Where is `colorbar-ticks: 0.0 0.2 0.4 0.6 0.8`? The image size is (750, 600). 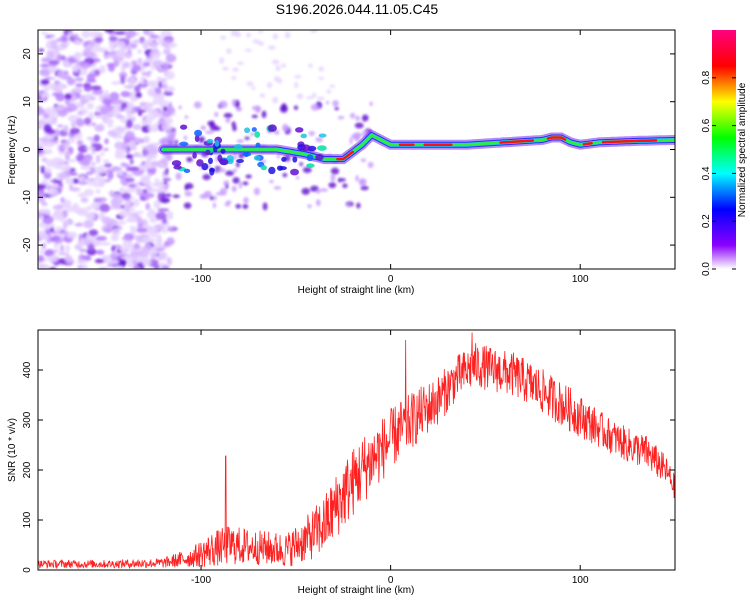
colorbar-ticks: 0.0 0.2 0.4 0.6 0.8 is located at coordinates (718, 173).